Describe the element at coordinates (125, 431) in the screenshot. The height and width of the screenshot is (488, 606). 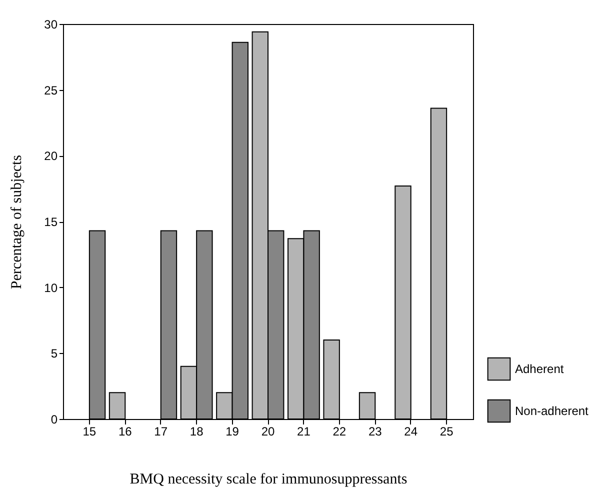
I see `x-tick-label: 16` at that location.